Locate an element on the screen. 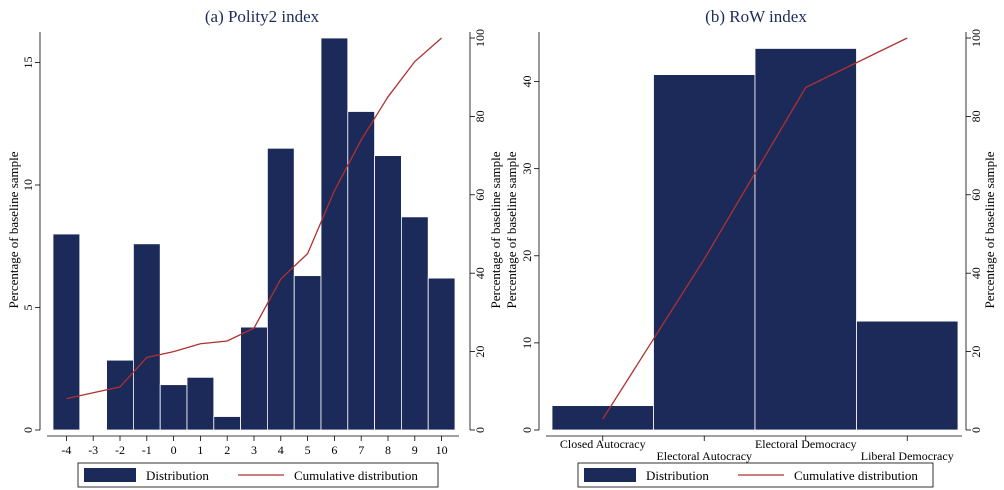 Image resolution: width=1004 pixels, height=490 pixels. left-tick-label: 15 is located at coordinates (28, 63).